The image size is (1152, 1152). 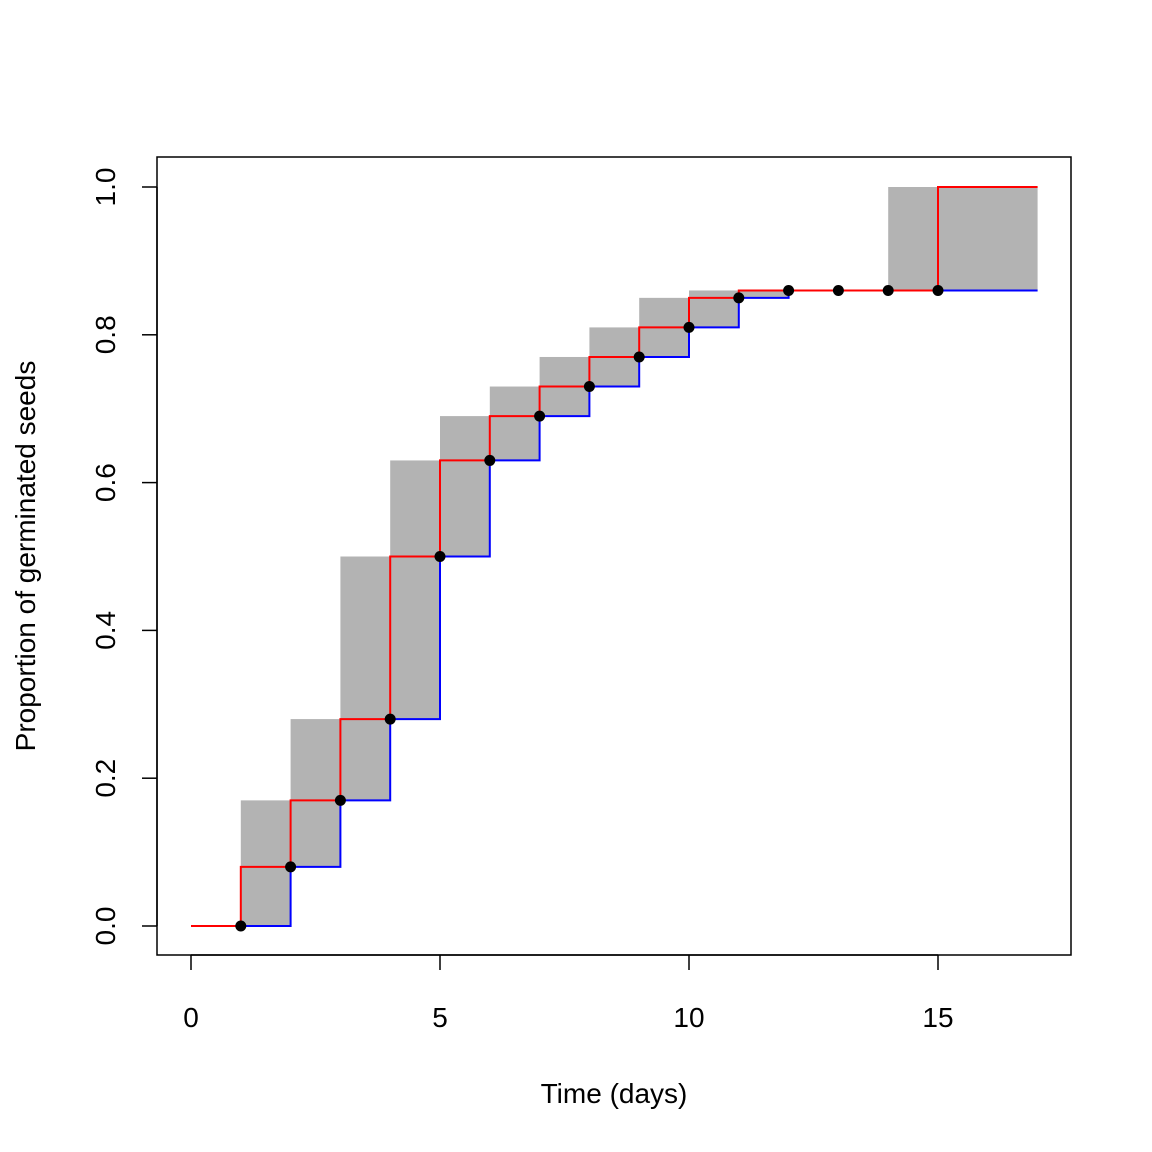 What do you see at coordinates (688, 1017) in the screenshot?
I see `x-tick-label: 10` at bounding box center [688, 1017].